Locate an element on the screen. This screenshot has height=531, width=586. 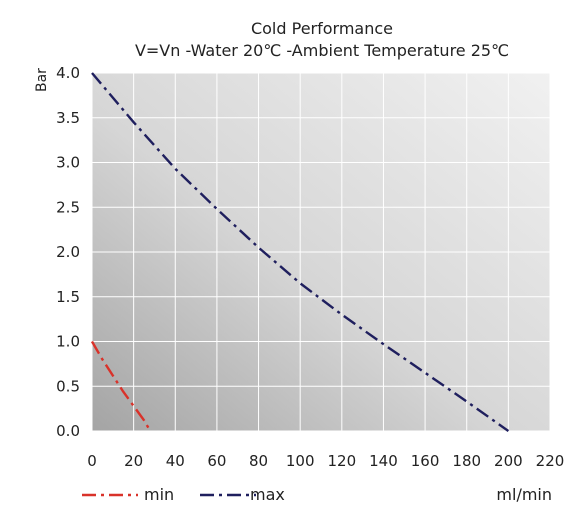
x-tick-label: 160 is located at coordinates (425, 461).